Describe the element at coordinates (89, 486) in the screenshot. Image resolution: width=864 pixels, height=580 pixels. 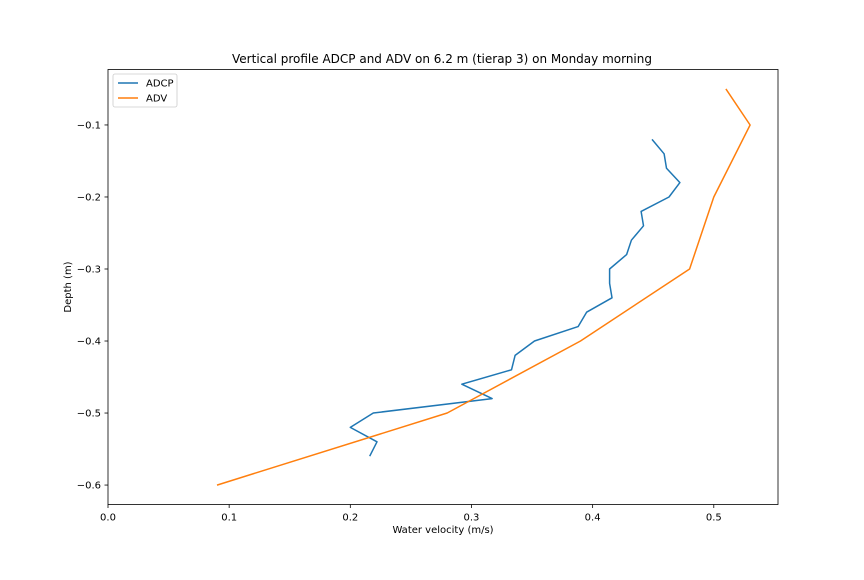
I see `y-tick-label: −0.6` at that location.